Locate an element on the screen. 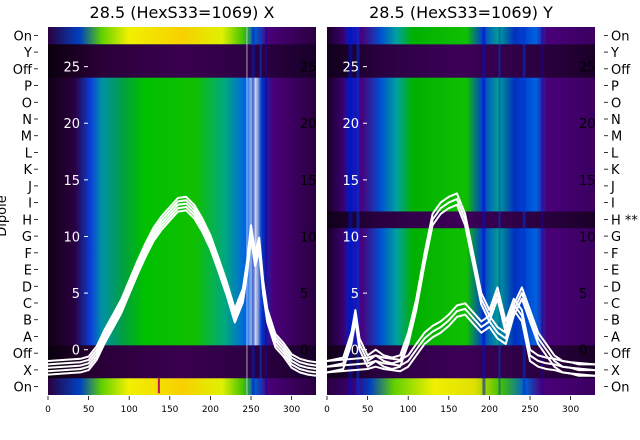 This screenshot has height=440, width=640. x-tick-label: 300 is located at coordinates (291, 410).